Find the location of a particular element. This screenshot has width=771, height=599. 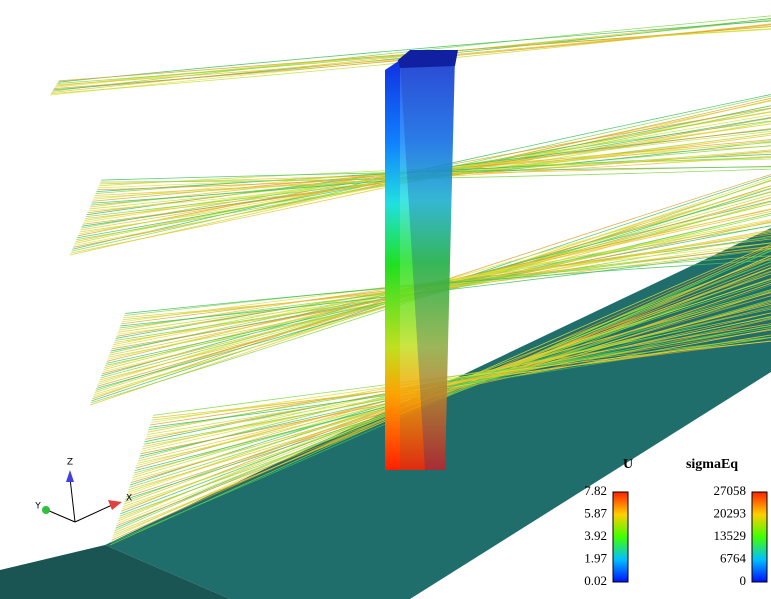

colorbar-tick-label: 0 is located at coordinates (743, 580).